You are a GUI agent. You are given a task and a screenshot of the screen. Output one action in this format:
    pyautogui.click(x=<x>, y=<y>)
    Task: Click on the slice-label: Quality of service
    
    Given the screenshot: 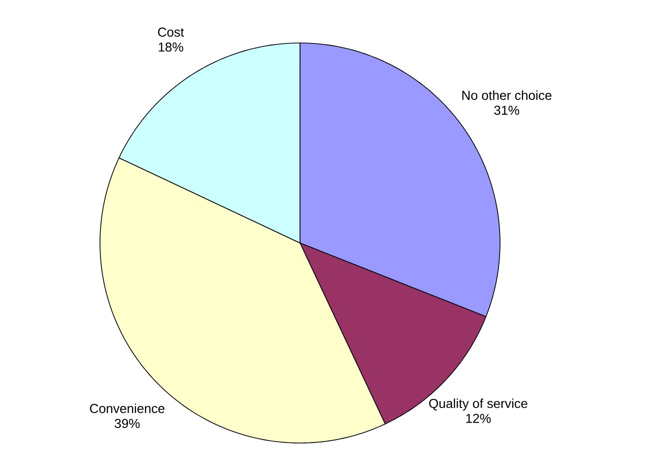 What is the action you would take?
    pyautogui.click(x=478, y=404)
    